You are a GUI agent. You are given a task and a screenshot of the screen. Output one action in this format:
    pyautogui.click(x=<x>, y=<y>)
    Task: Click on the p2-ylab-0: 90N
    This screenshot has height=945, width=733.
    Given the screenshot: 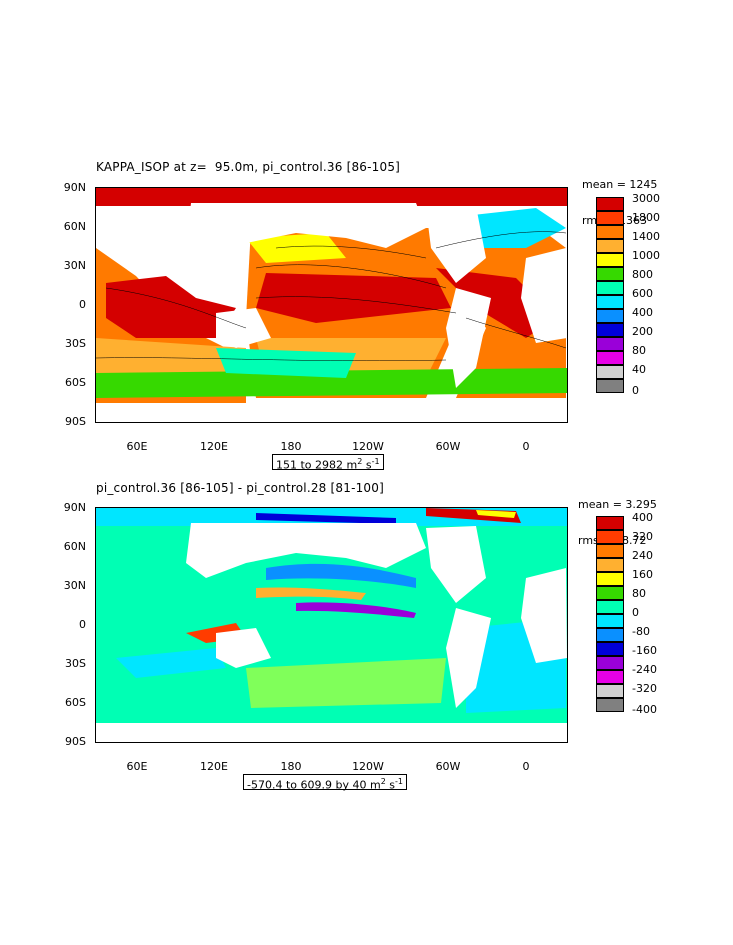 What is the action you would take?
    pyautogui.click(x=74, y=507)
    